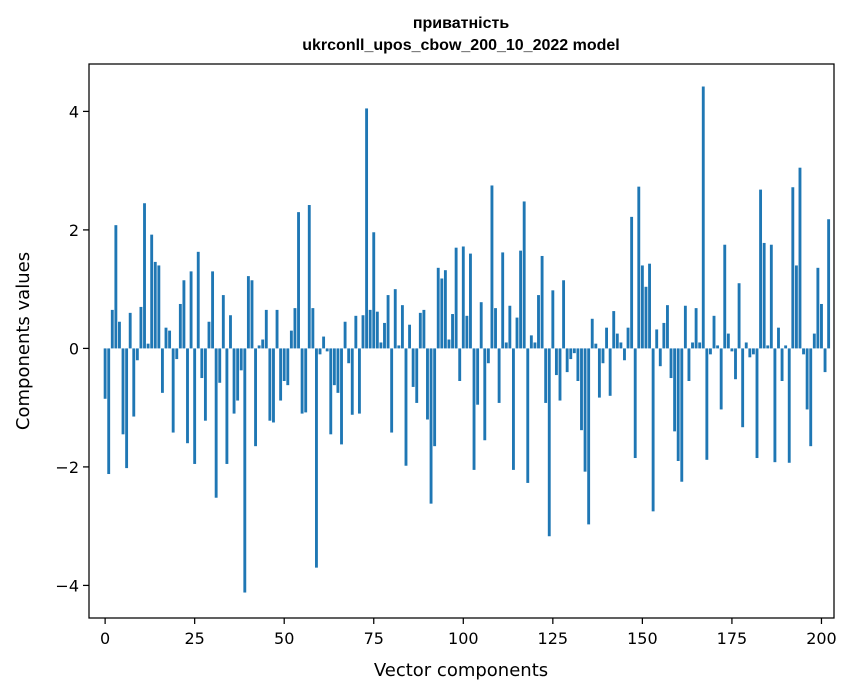 This screenshot has height=696, width=847. What do you see at coordinates (553, 638) in the screenshot?
I see `x-tick-label: 125` at bounding box center [553, 638].